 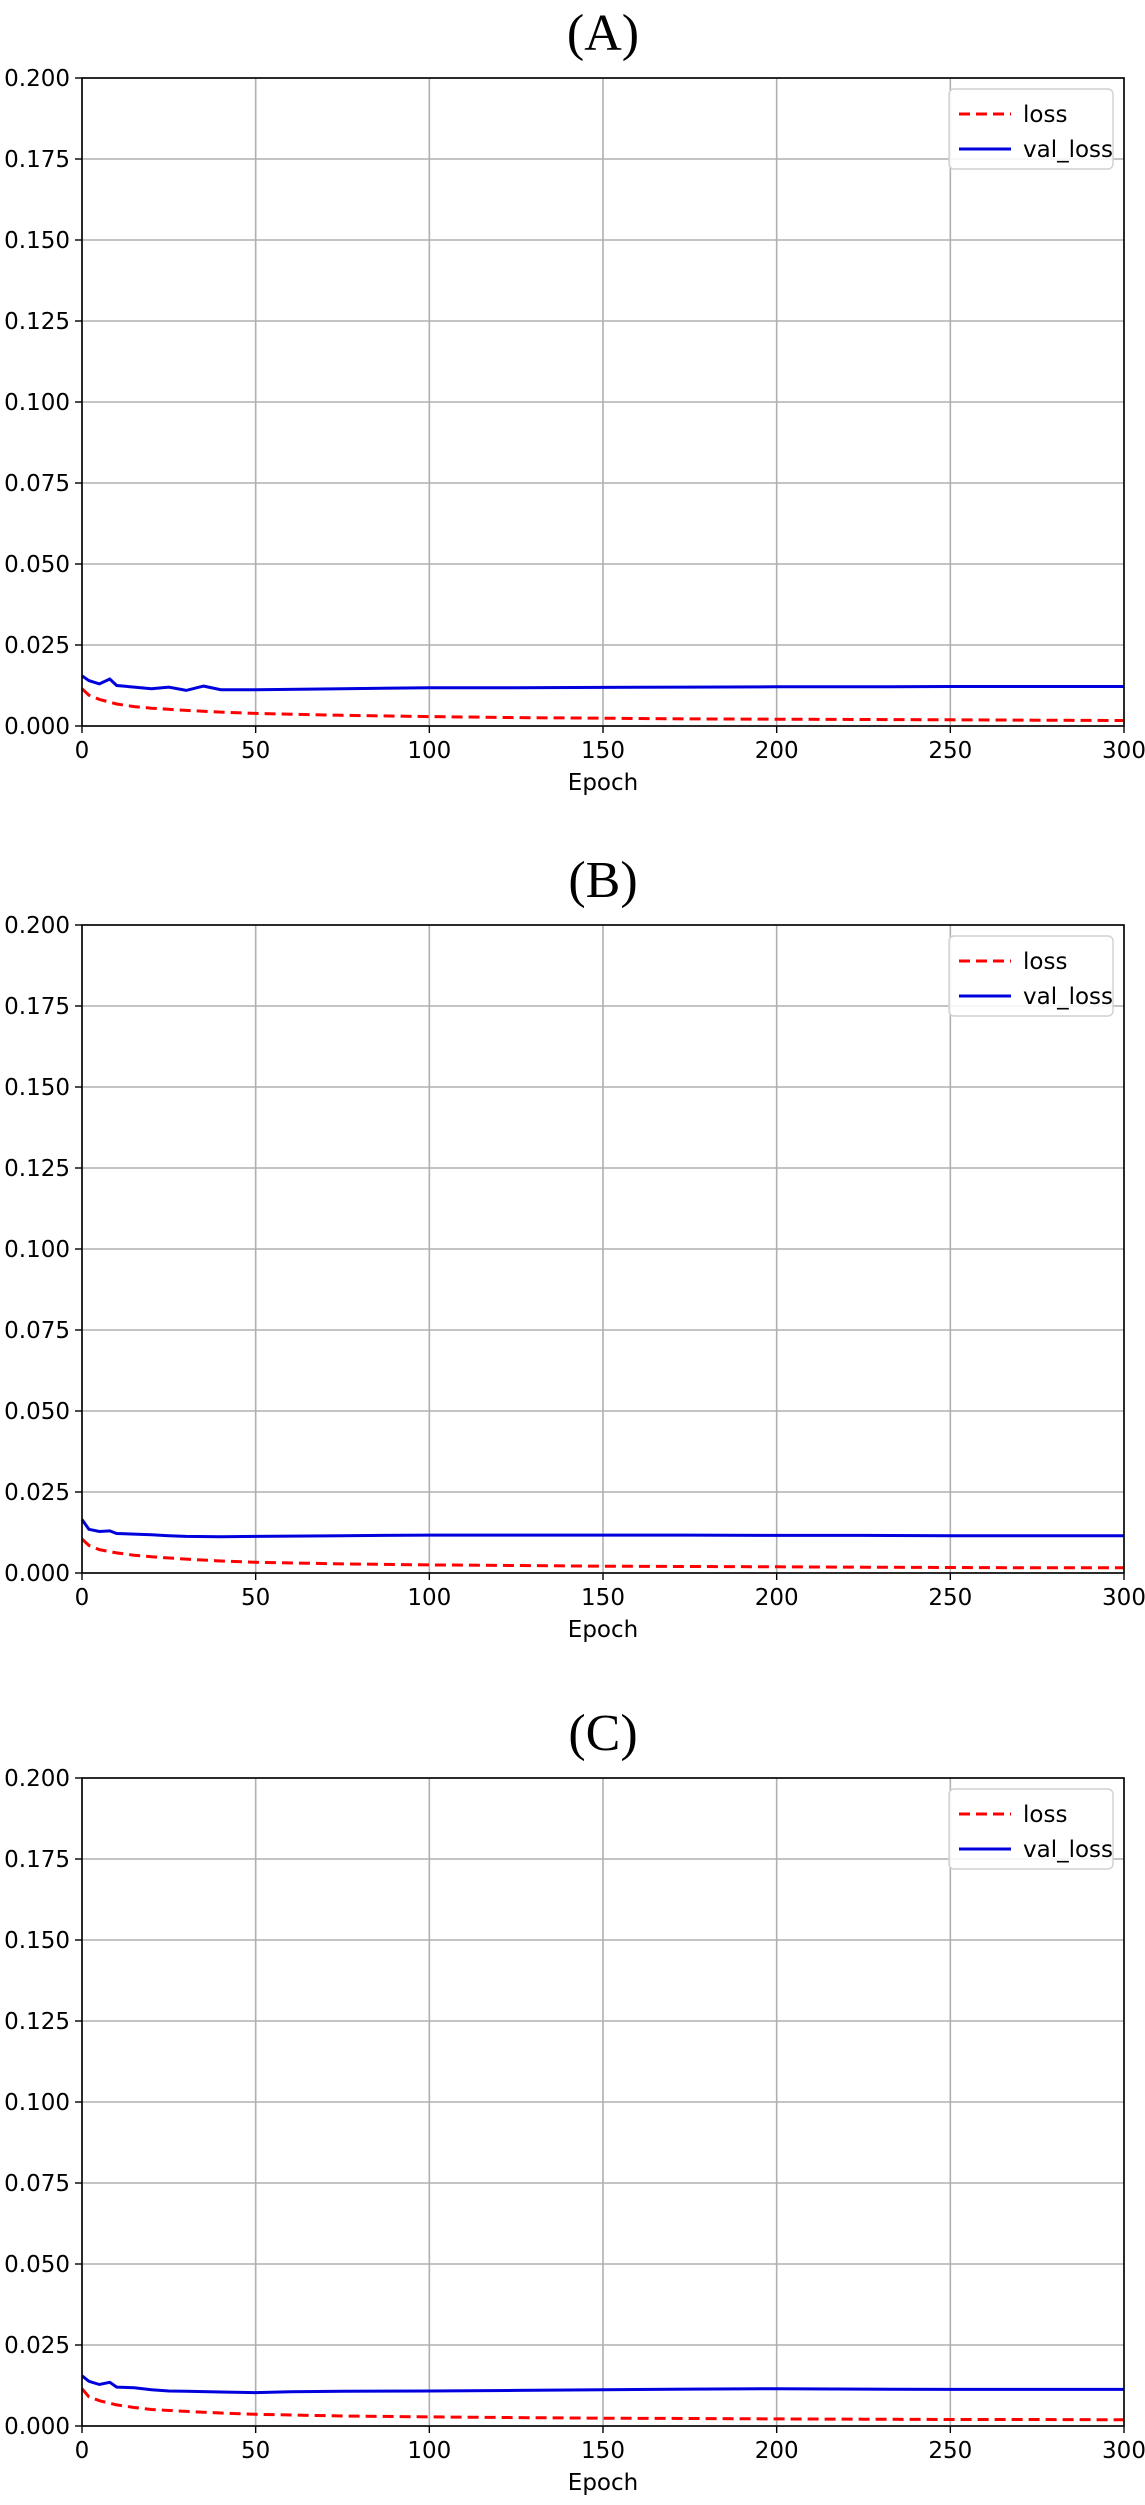 I want to click on chart-title: (C), so click(x=602, y=1733).